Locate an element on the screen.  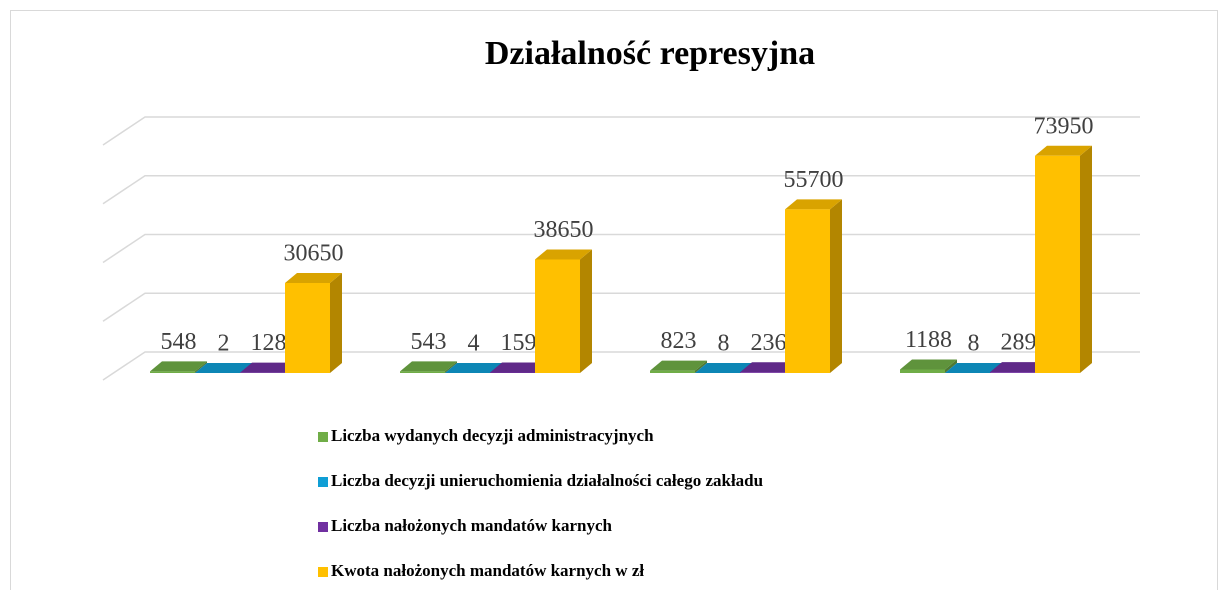
legend-label: Liczba nałożonych mandatów karnych is located at coordinates (472, 525).